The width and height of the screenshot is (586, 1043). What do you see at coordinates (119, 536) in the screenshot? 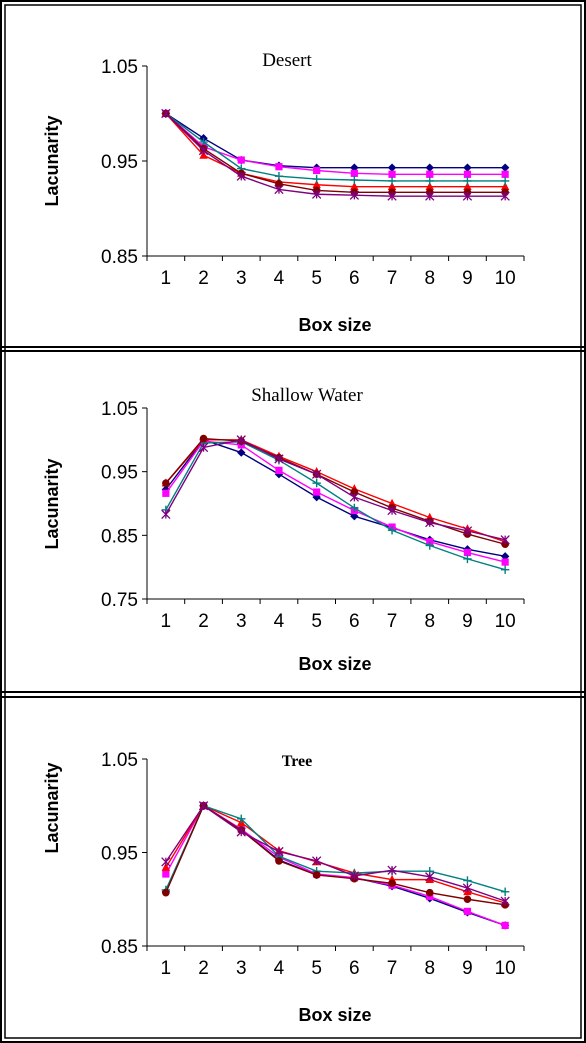
I see `y-tick-label: 0.85` at bounding box center [119, 536].